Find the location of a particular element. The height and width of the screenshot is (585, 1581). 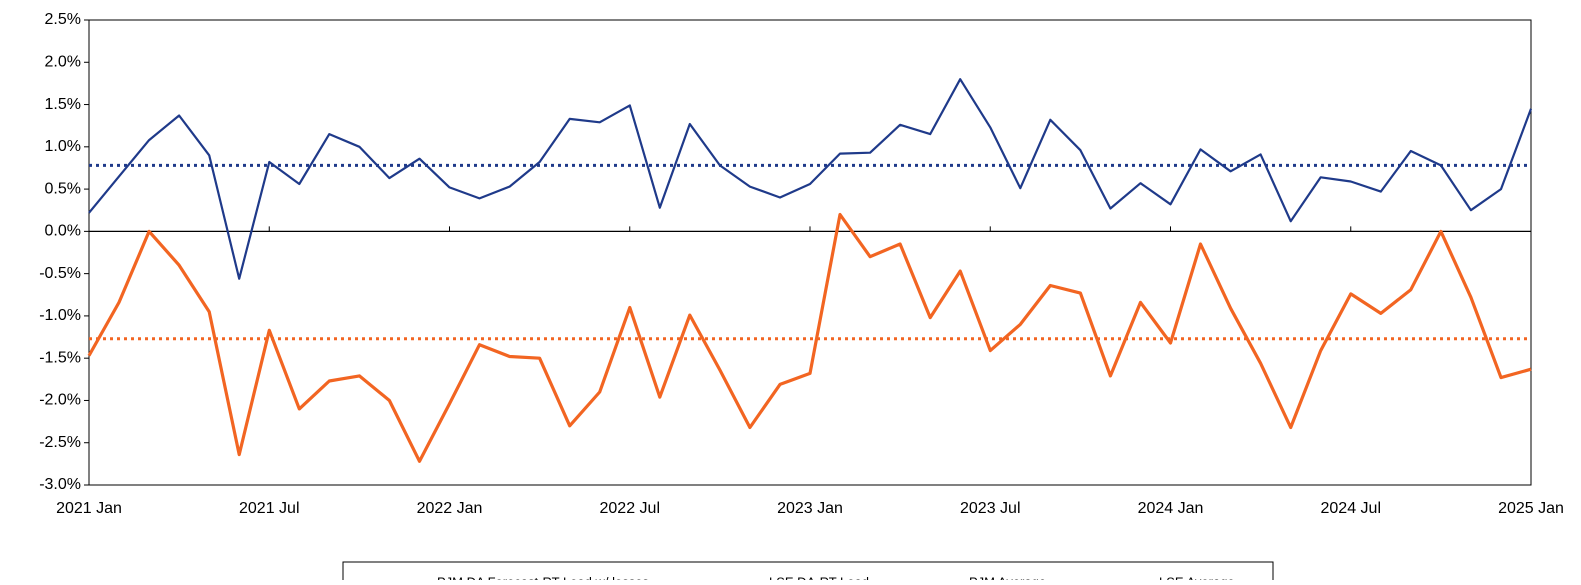

x-tick-label: 2023 Jan is located at coordinates (810, 508).